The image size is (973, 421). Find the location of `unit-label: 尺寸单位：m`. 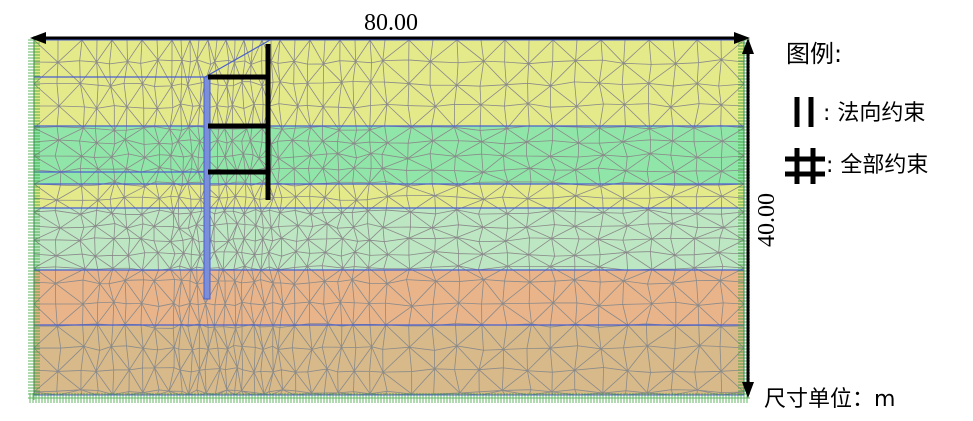

unit-label: 尺寸单位：m is located at coordinates (829, 399).